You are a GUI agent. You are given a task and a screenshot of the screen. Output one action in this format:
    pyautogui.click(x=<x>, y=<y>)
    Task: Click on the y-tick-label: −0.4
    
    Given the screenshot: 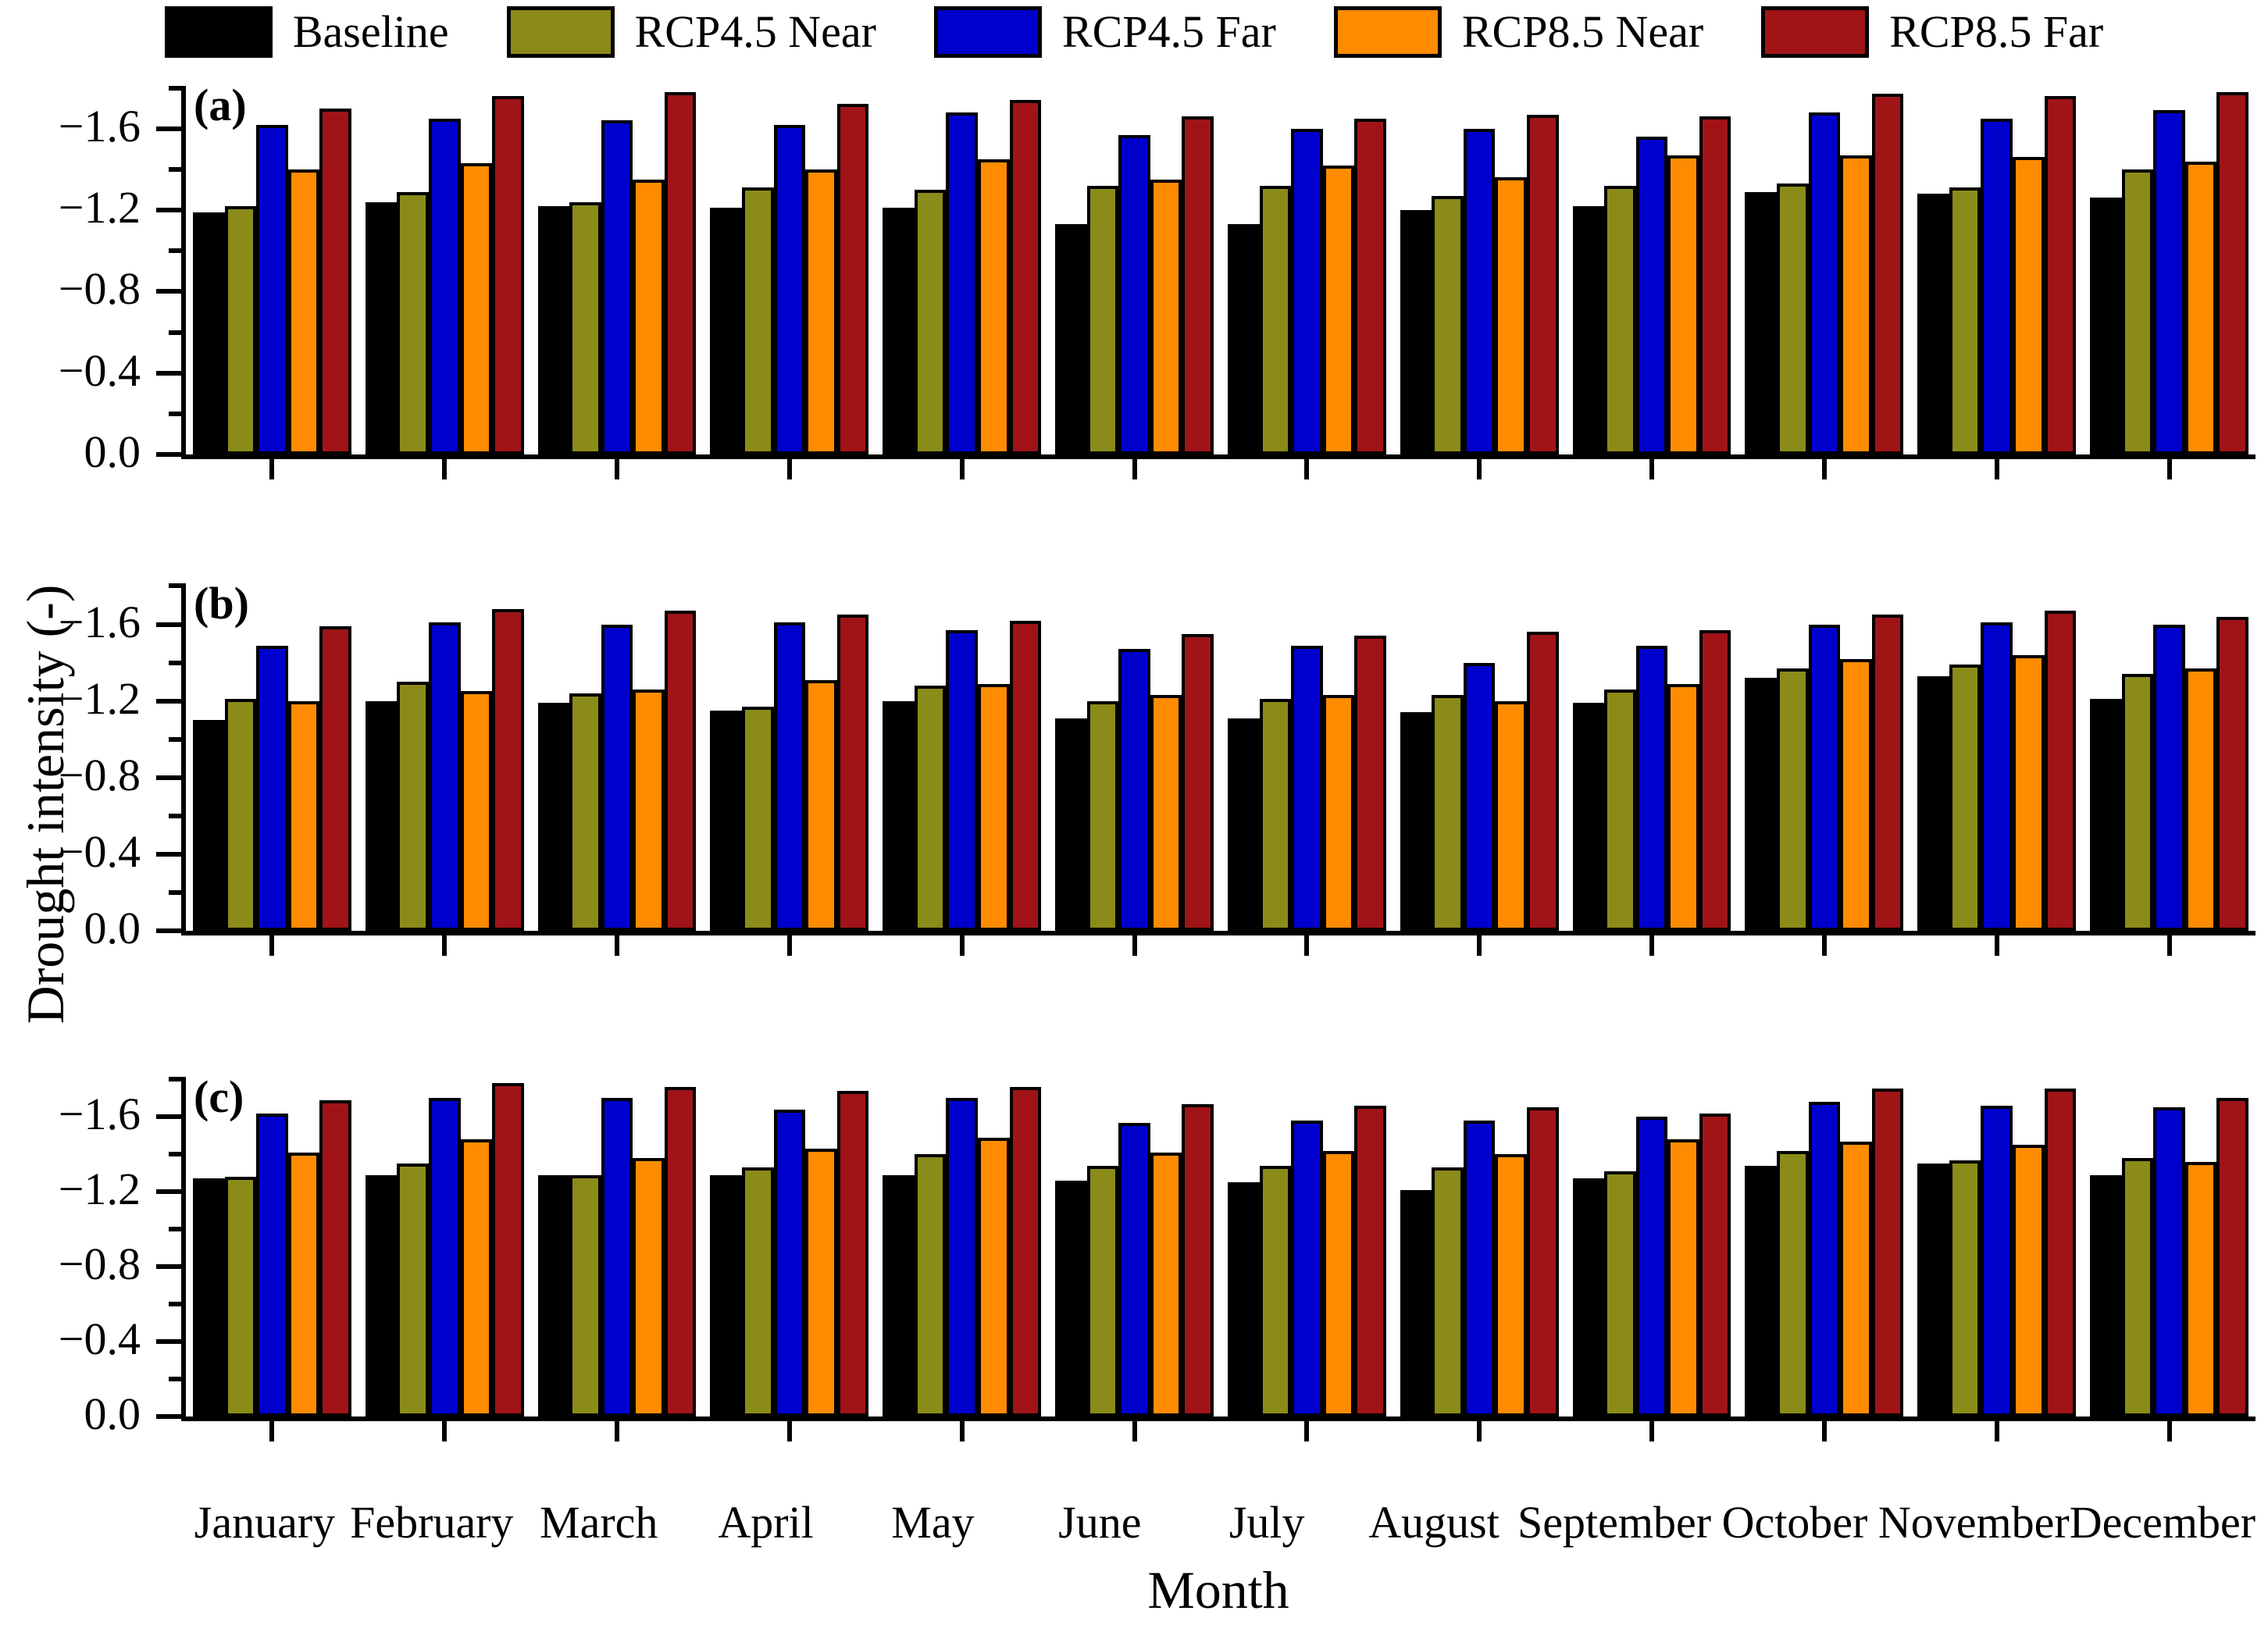 What is the action you would take?
    pyautogui.click(x=99, y=851)
    